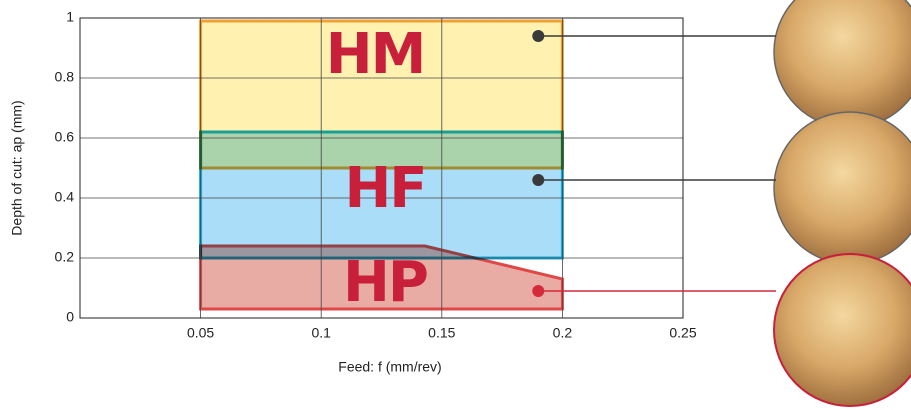  Describe the element at coordinates (65, 137) in the screenshot. I see `y-tick-label: 0.6` at that location.